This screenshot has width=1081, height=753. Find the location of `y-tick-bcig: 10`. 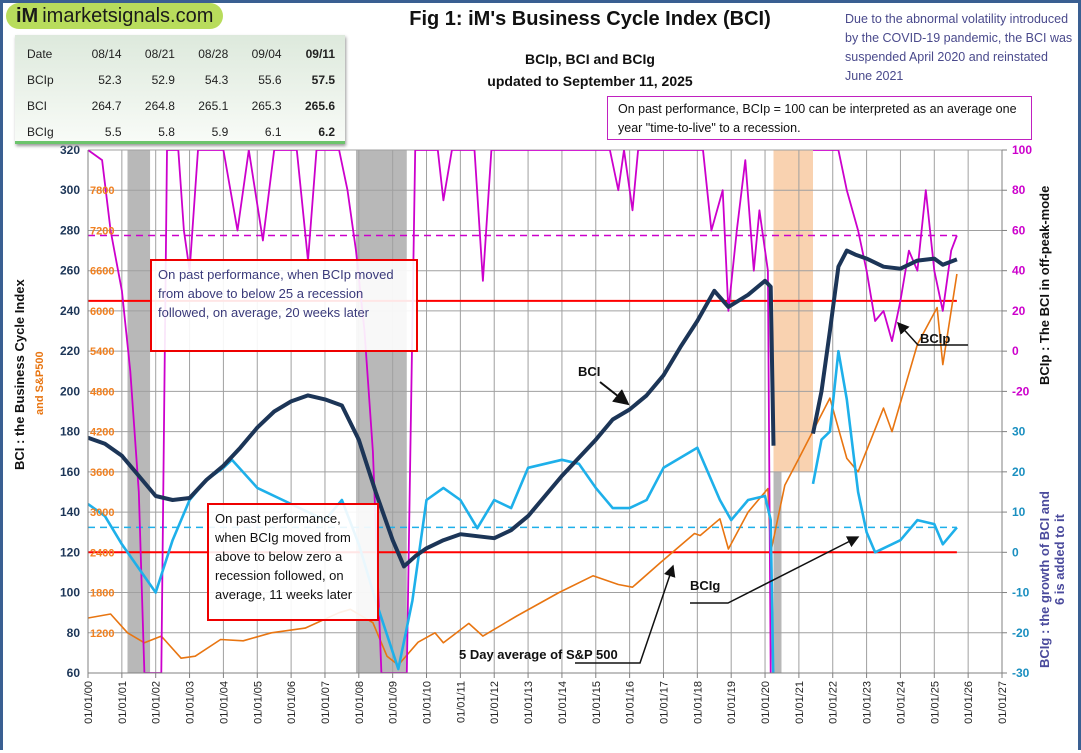

y-tick-bcig: 10 is located at coordinates (1019, 512).